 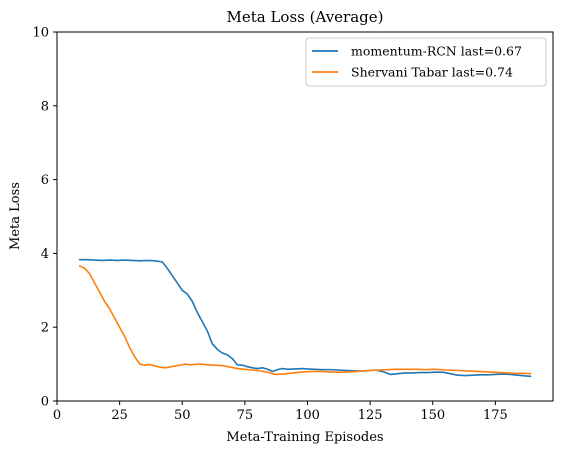 What do you see at coordinates (307, 415) in the screenshot?
I see `x-tick-label: 100` at bounding box center [307, 415].